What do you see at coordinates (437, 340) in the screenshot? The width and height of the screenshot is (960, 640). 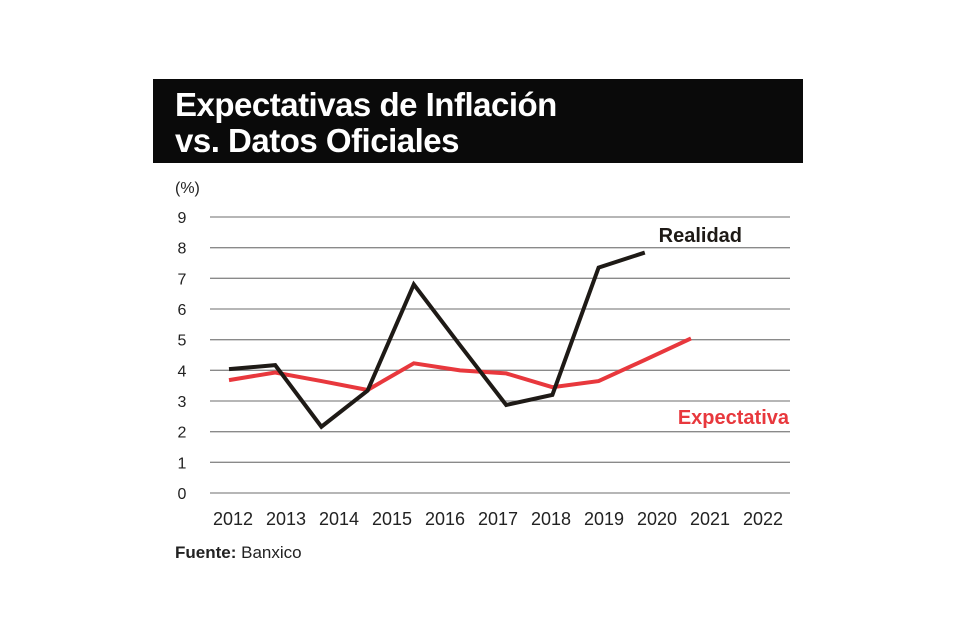 I see `series-line-realidad` at bounding box center [437, 340].